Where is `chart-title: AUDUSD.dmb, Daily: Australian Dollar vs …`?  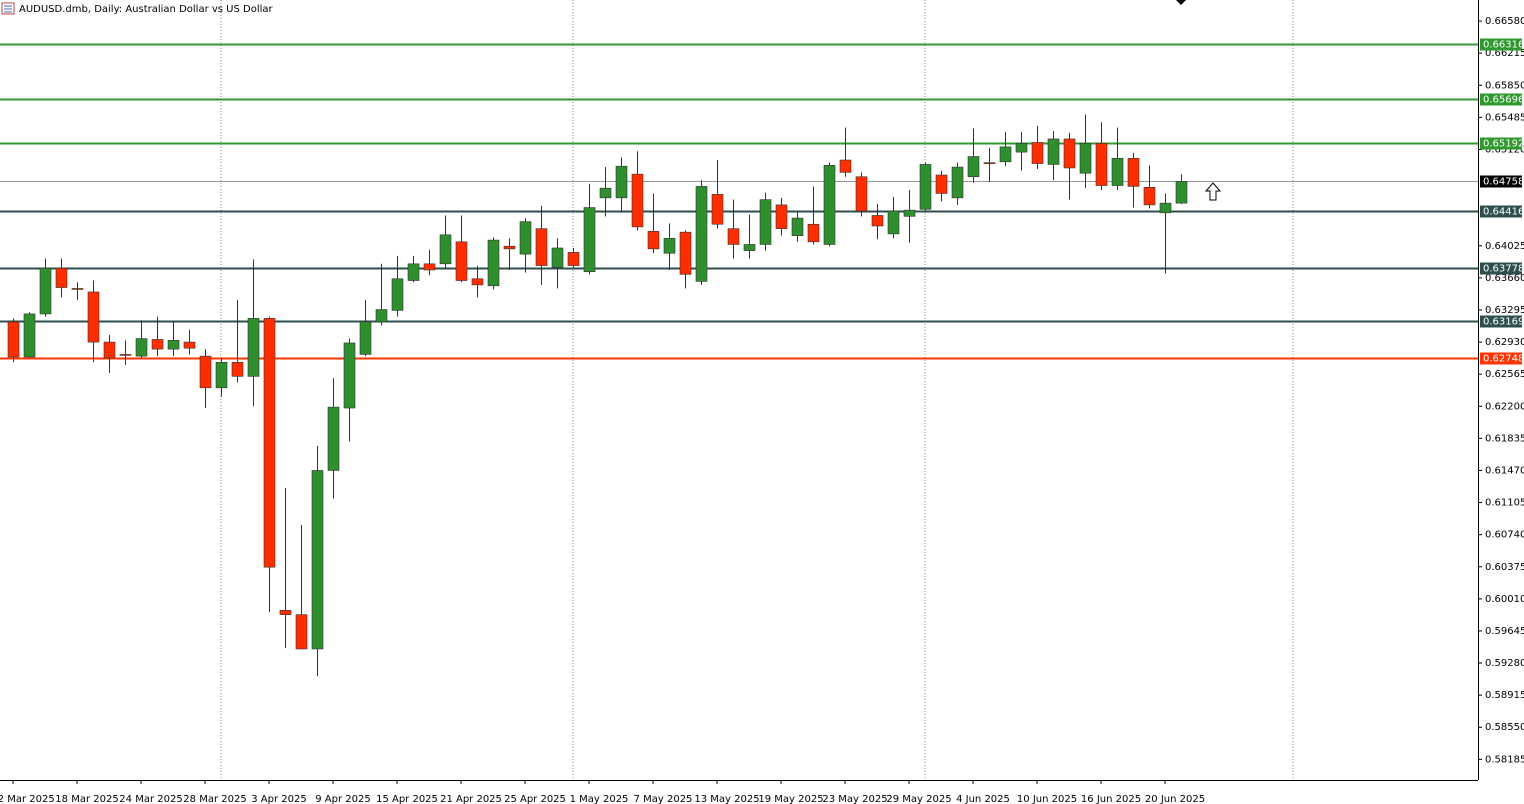
chart-title: AUDUSD.dmb, Daily: Australian Dollar vs … is located at coordinates (146, 9).